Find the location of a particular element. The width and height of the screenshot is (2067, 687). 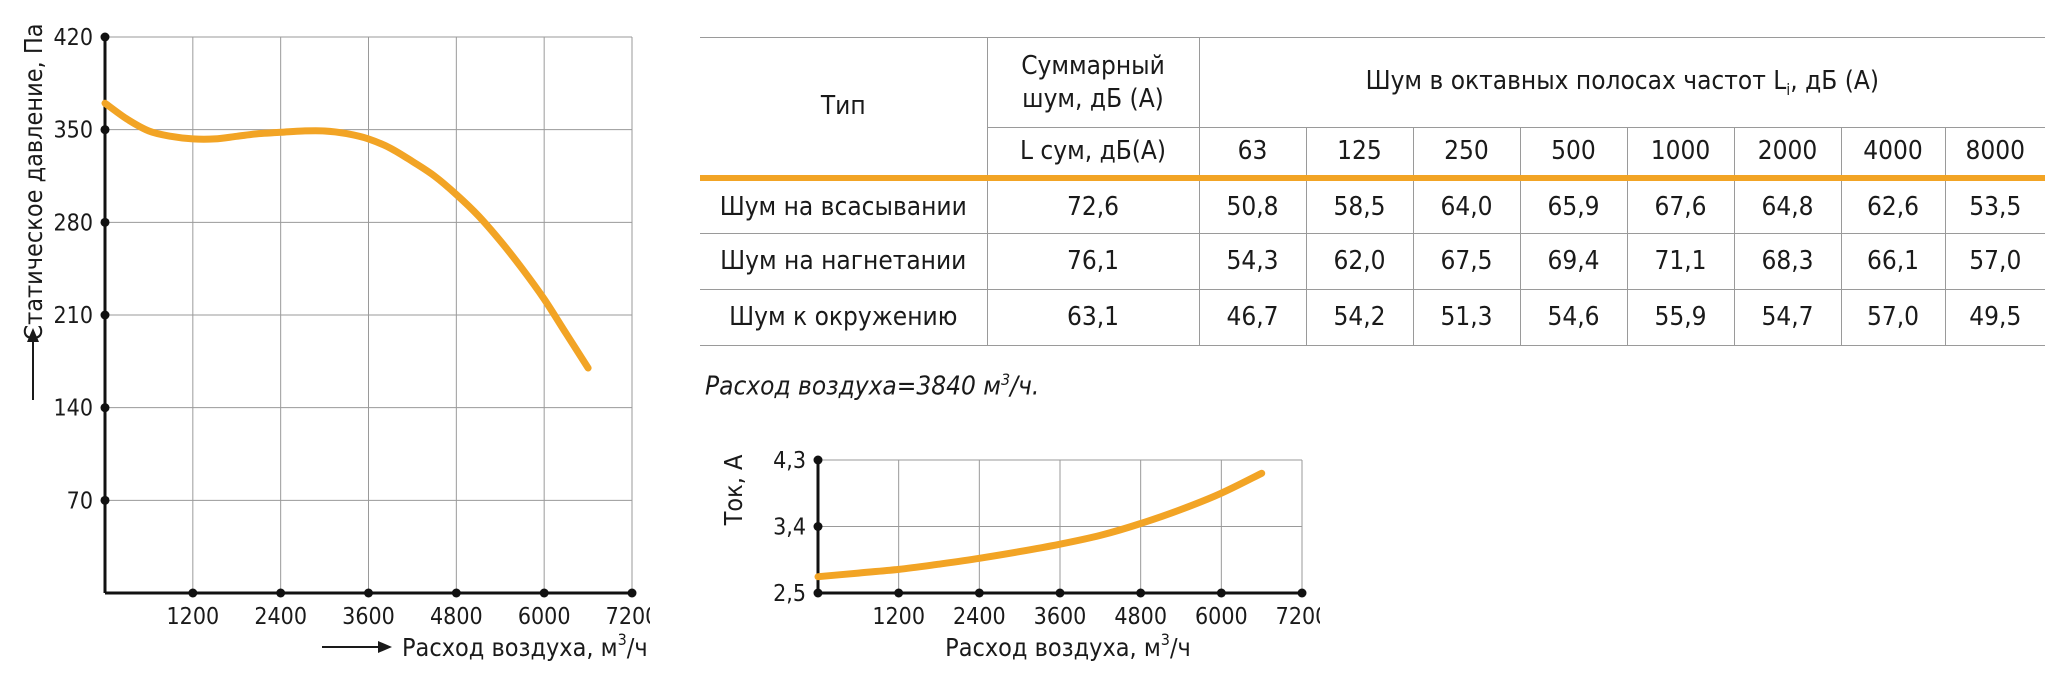

y-tick-label: 140 is located at coordinates (74, 409).